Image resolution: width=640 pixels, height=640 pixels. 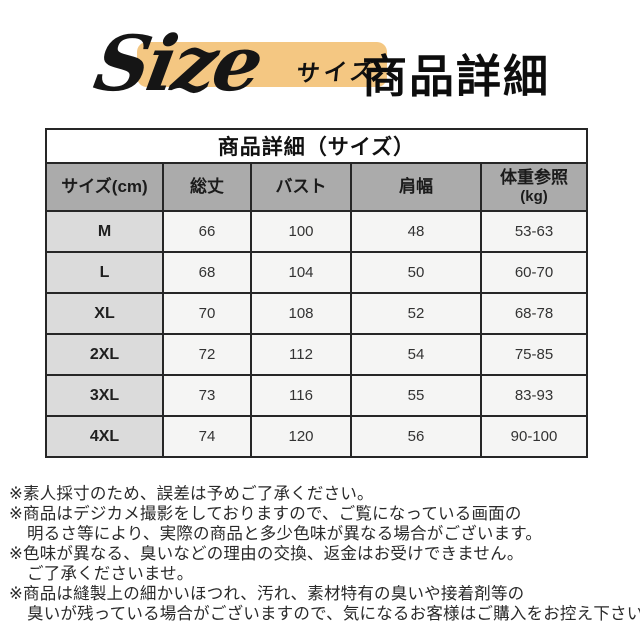 What do you see at coordinates (534, 354) in the screenshot?
I see `cell-weight: 75-85` at bounding box center [534, 354].